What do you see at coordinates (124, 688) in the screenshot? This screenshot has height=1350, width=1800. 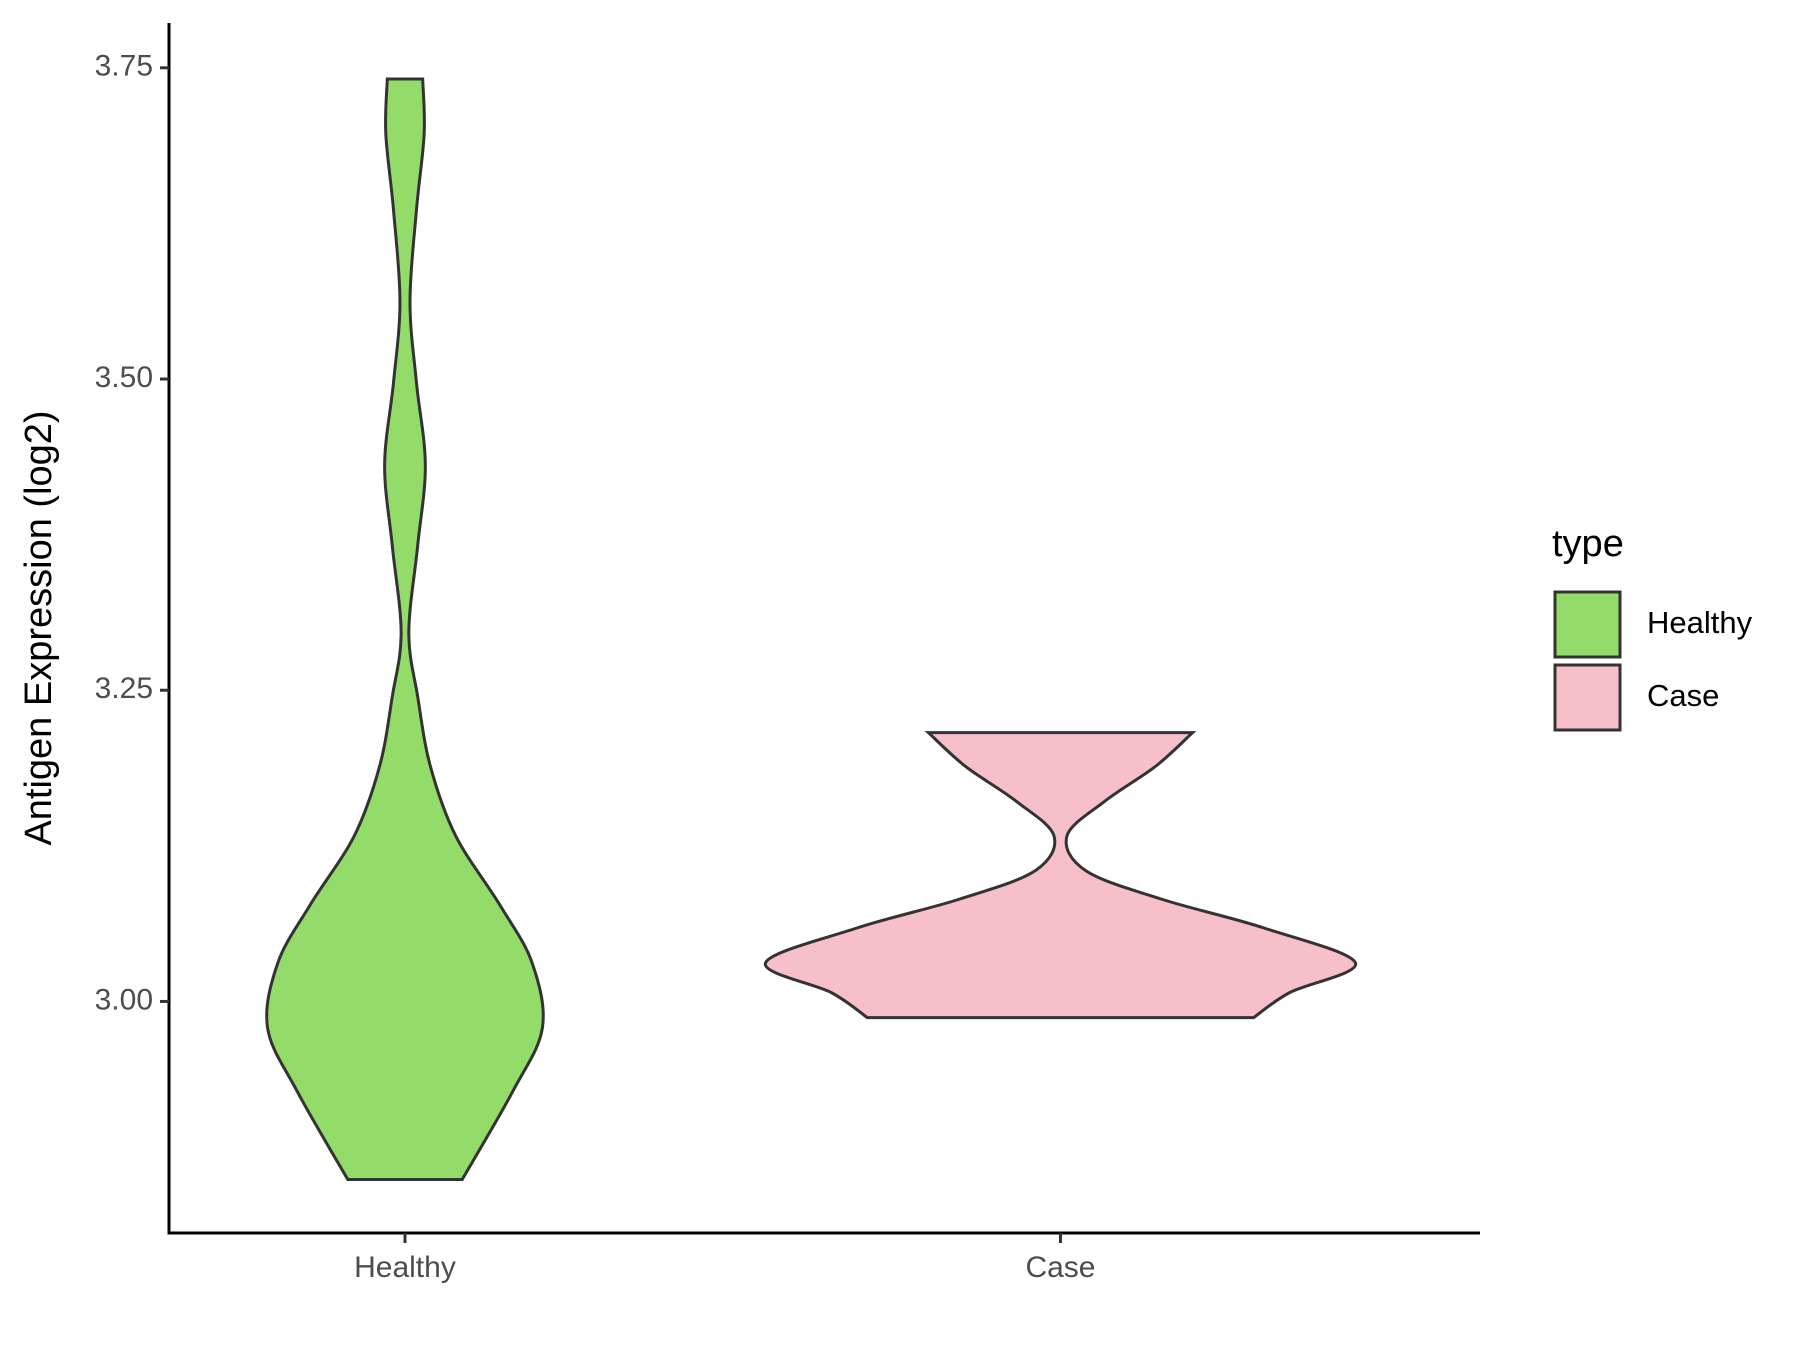 I see `y-tick-label: 3.25` at bounding box center [124, 688].